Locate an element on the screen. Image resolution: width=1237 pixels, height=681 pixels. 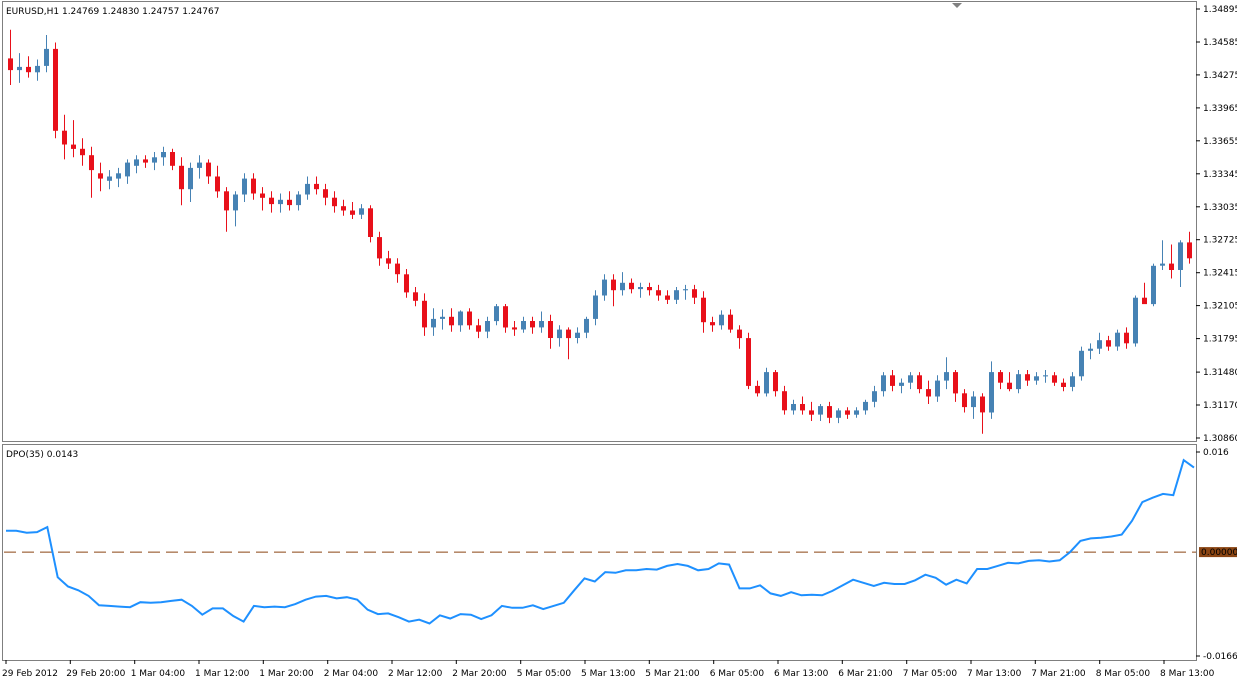
time-tick-label: 6 Mar 05:00 is located at coordinates (737, 674).